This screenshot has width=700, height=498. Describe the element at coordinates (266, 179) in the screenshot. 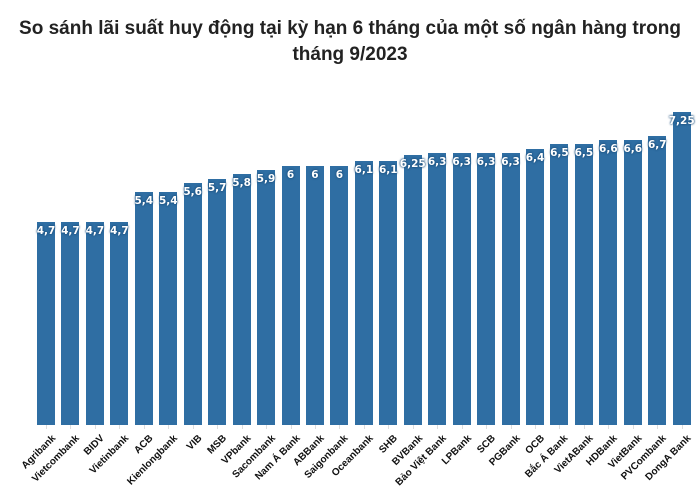

I see `bar-value-label: 5,9` at that location.